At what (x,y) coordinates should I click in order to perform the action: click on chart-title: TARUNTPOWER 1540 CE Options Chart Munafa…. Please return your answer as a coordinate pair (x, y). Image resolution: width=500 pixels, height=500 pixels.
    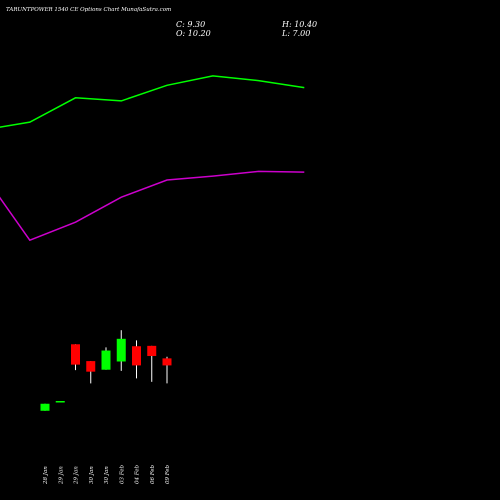
    Looking at the image, I should click on (89, 10).